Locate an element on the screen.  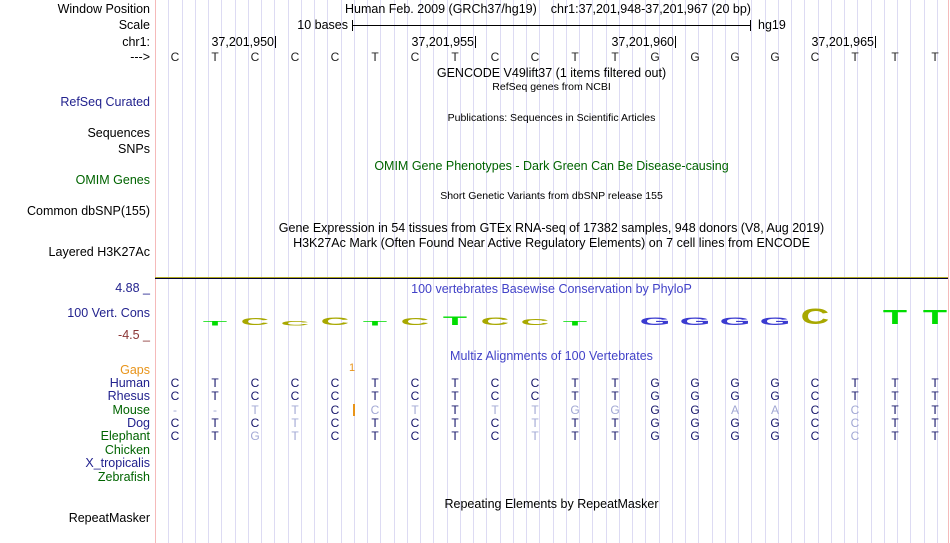
track-label-snps: SNPs is located at coordinates (134, 149).